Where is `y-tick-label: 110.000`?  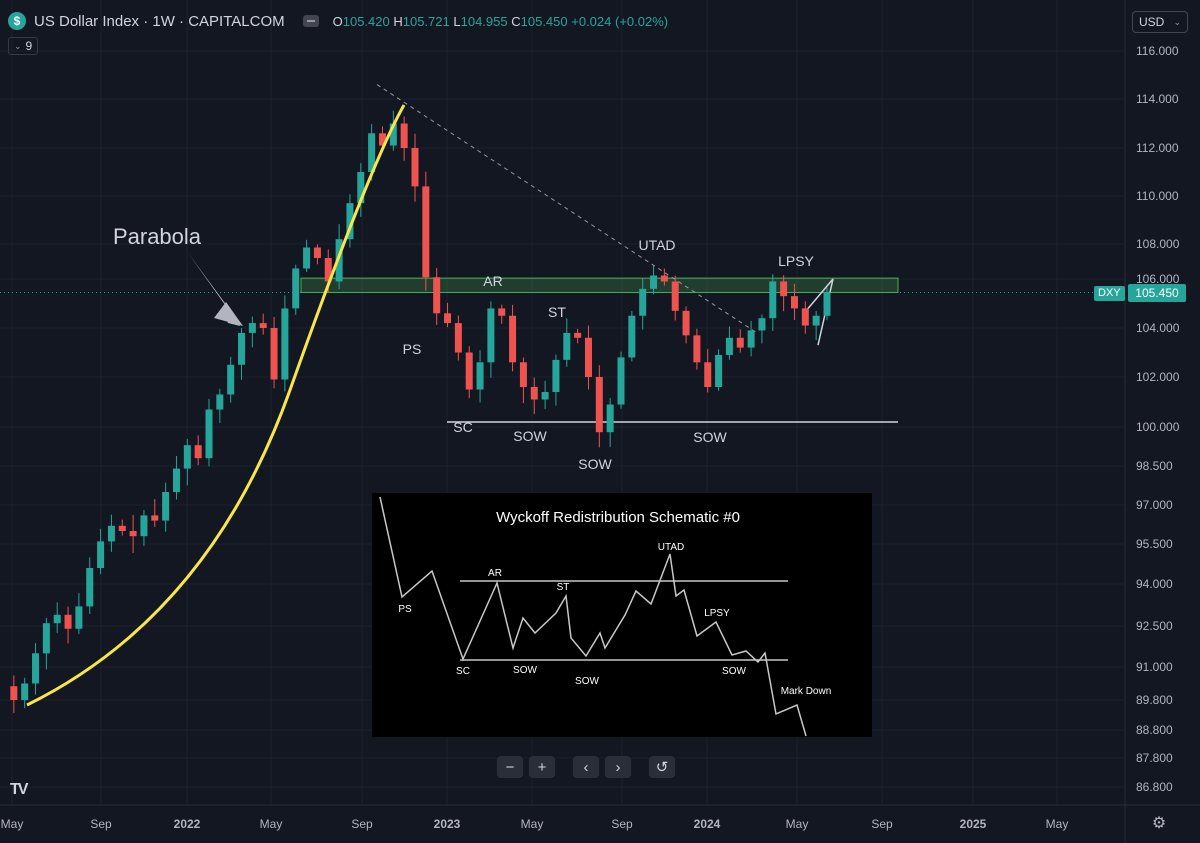
y-tick-label: 110.000 is located at coordinates (1157, 196).